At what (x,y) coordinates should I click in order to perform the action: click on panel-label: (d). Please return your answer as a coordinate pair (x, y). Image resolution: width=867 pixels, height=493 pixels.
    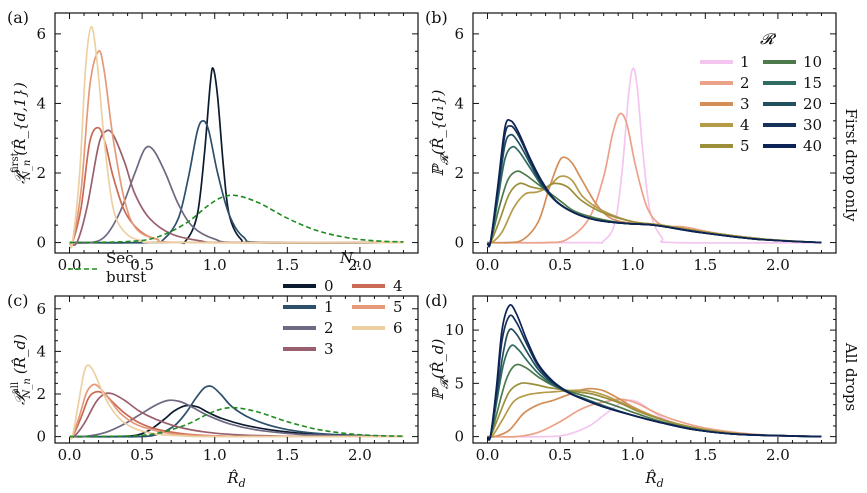
    Looking at the image, I should click on (436, 300).